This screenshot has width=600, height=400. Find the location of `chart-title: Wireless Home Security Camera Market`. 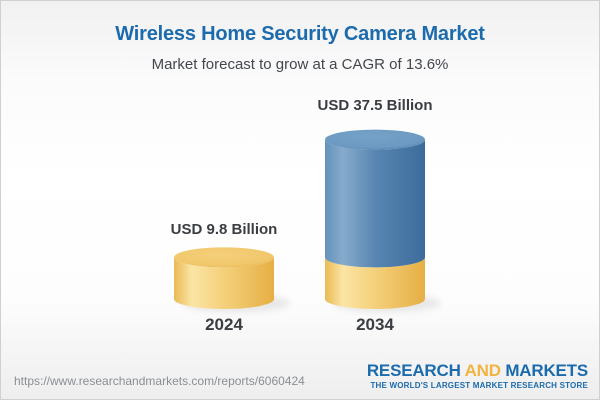

chart-title: Wireless Home Security Camera Market is located at coordinates (300, 34).